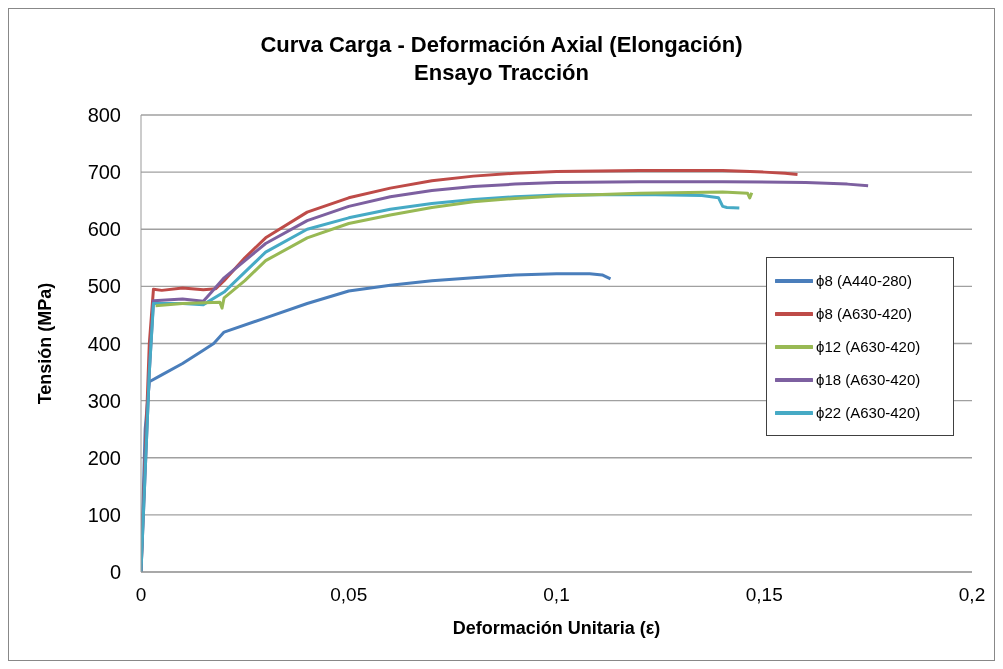 Image resolution: width=1003 pixels, height=669 pixels. What do you see at coordinates (764, 595) in the screenshot?
I see `x-tick-label: 0,15` at bounding box center [764, 595].